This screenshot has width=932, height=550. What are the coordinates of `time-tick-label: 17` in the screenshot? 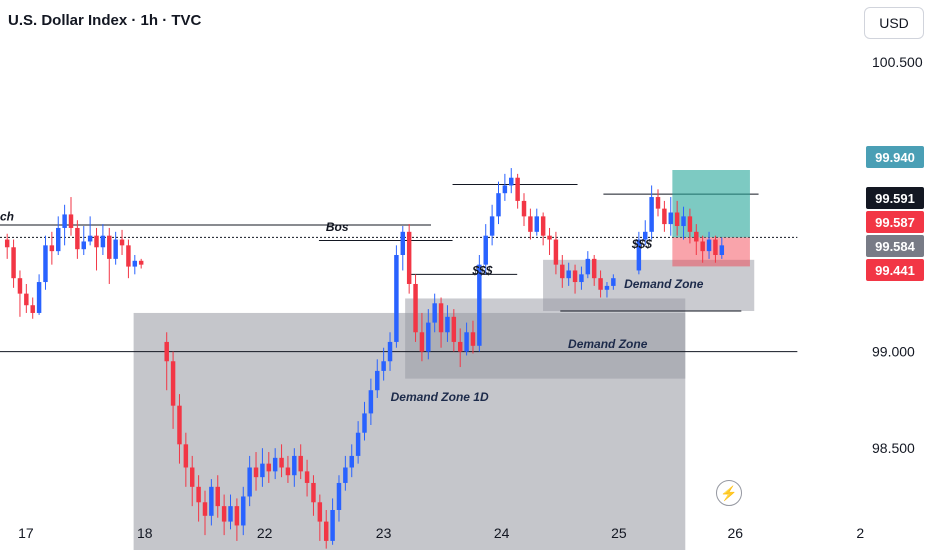 It's located at (26, 533).